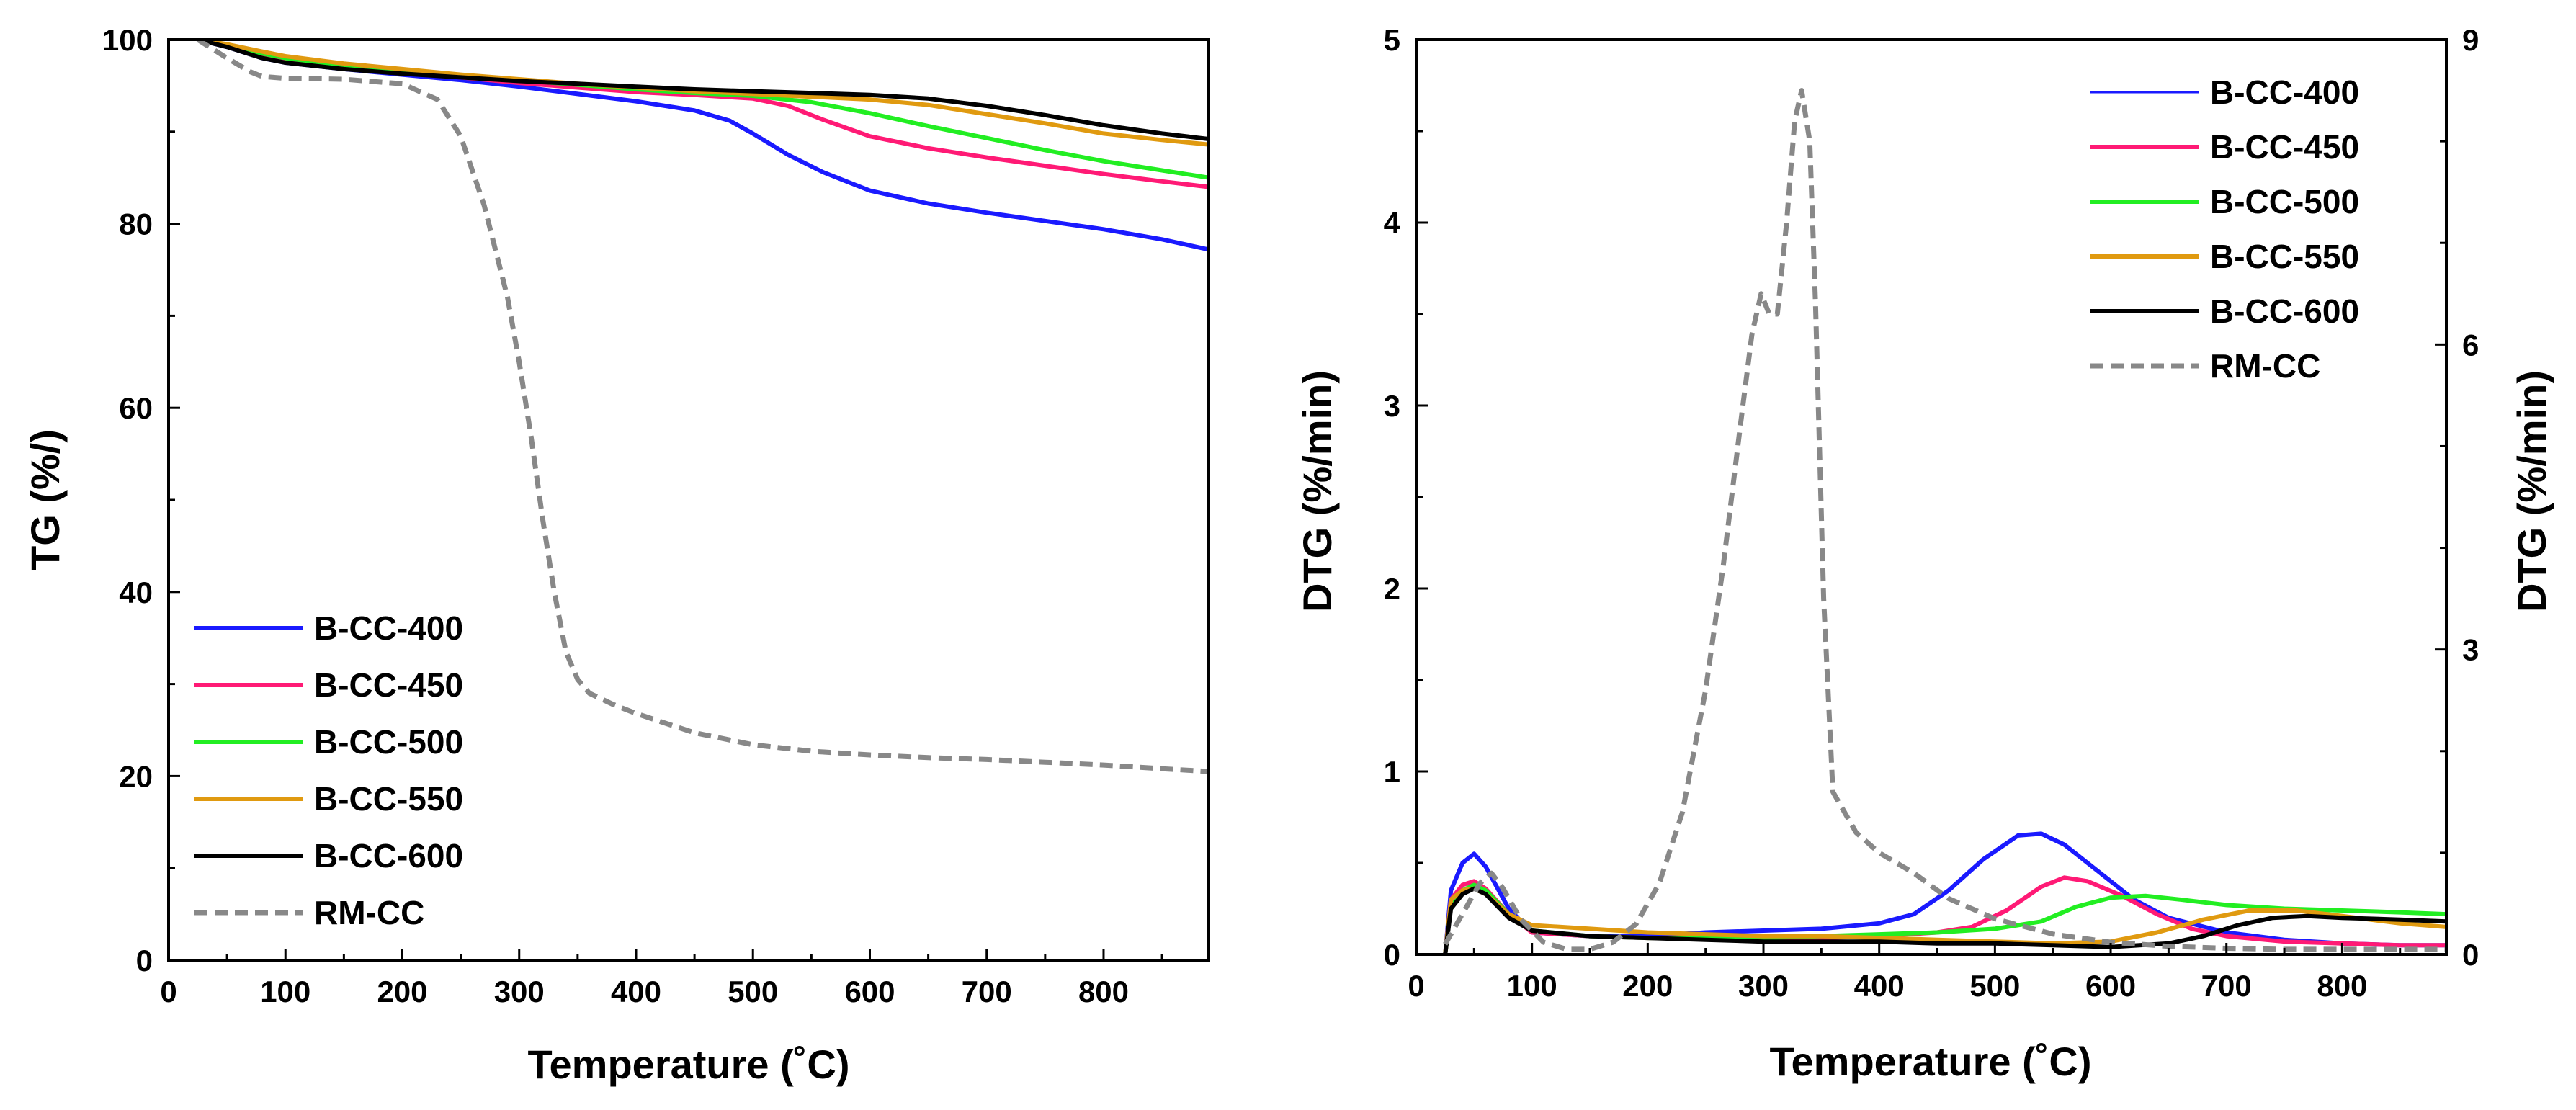  I want to click on dtg-x-axis-title: Temperature (˚C), so click(1930, 1061).